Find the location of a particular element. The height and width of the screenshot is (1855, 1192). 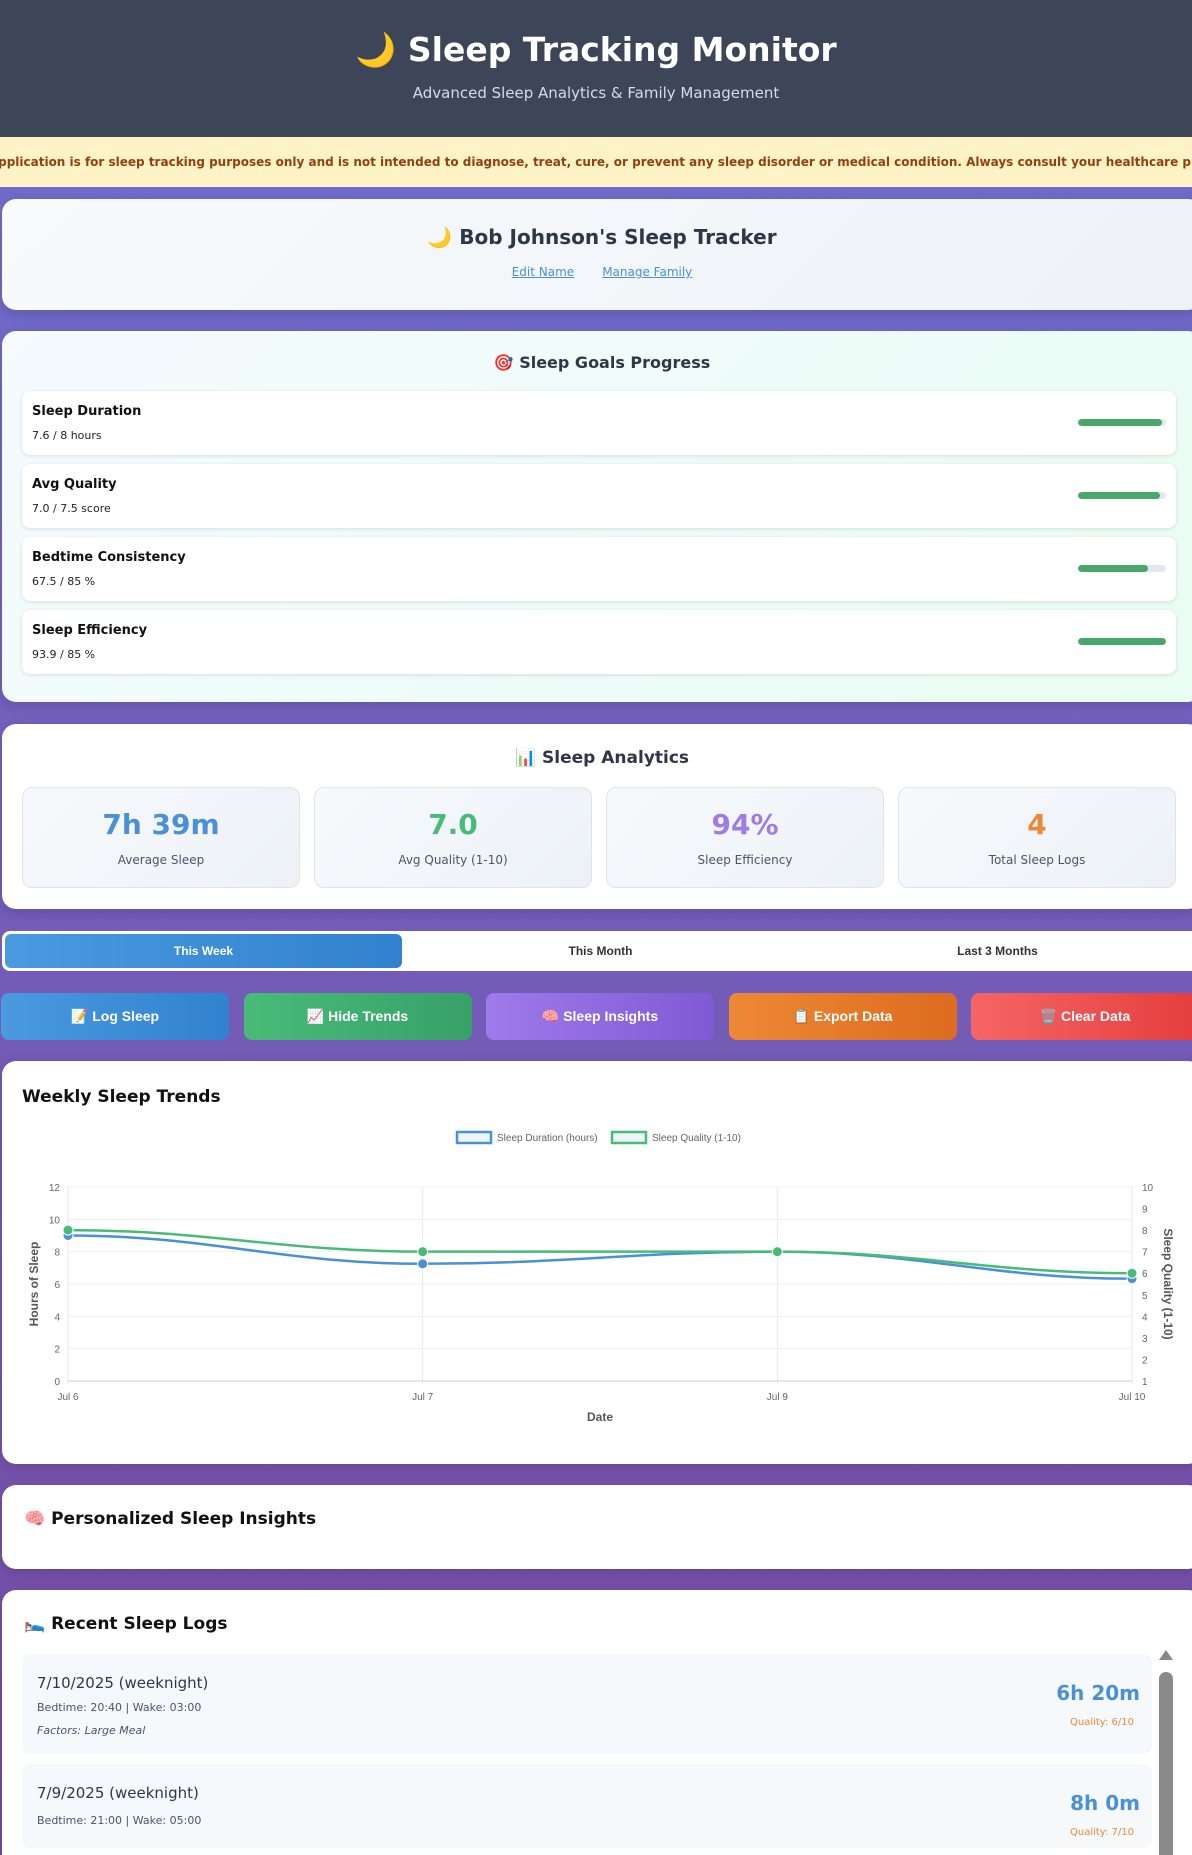

stat-card: 94% Sleep Efficiency is located at coordinates (745, 837).